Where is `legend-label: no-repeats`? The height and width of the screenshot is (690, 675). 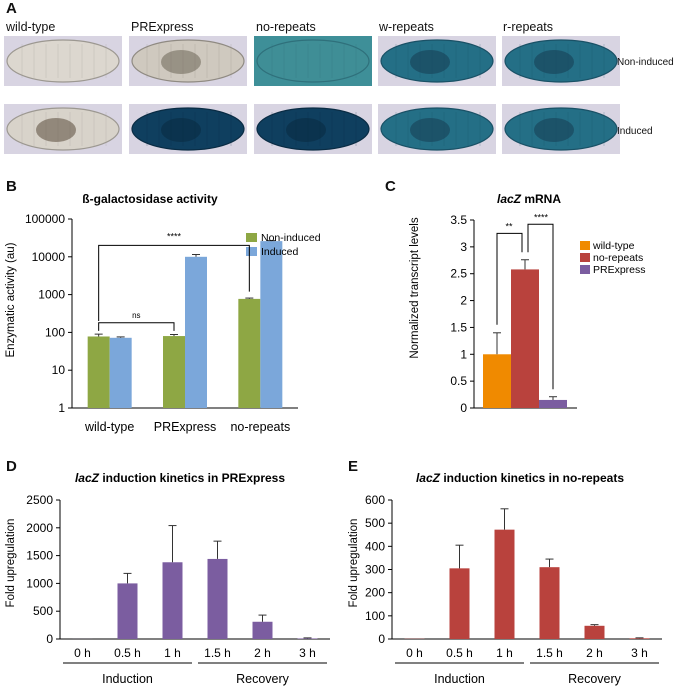 legend-label: no-repeats is located at coordinates (618, 258).